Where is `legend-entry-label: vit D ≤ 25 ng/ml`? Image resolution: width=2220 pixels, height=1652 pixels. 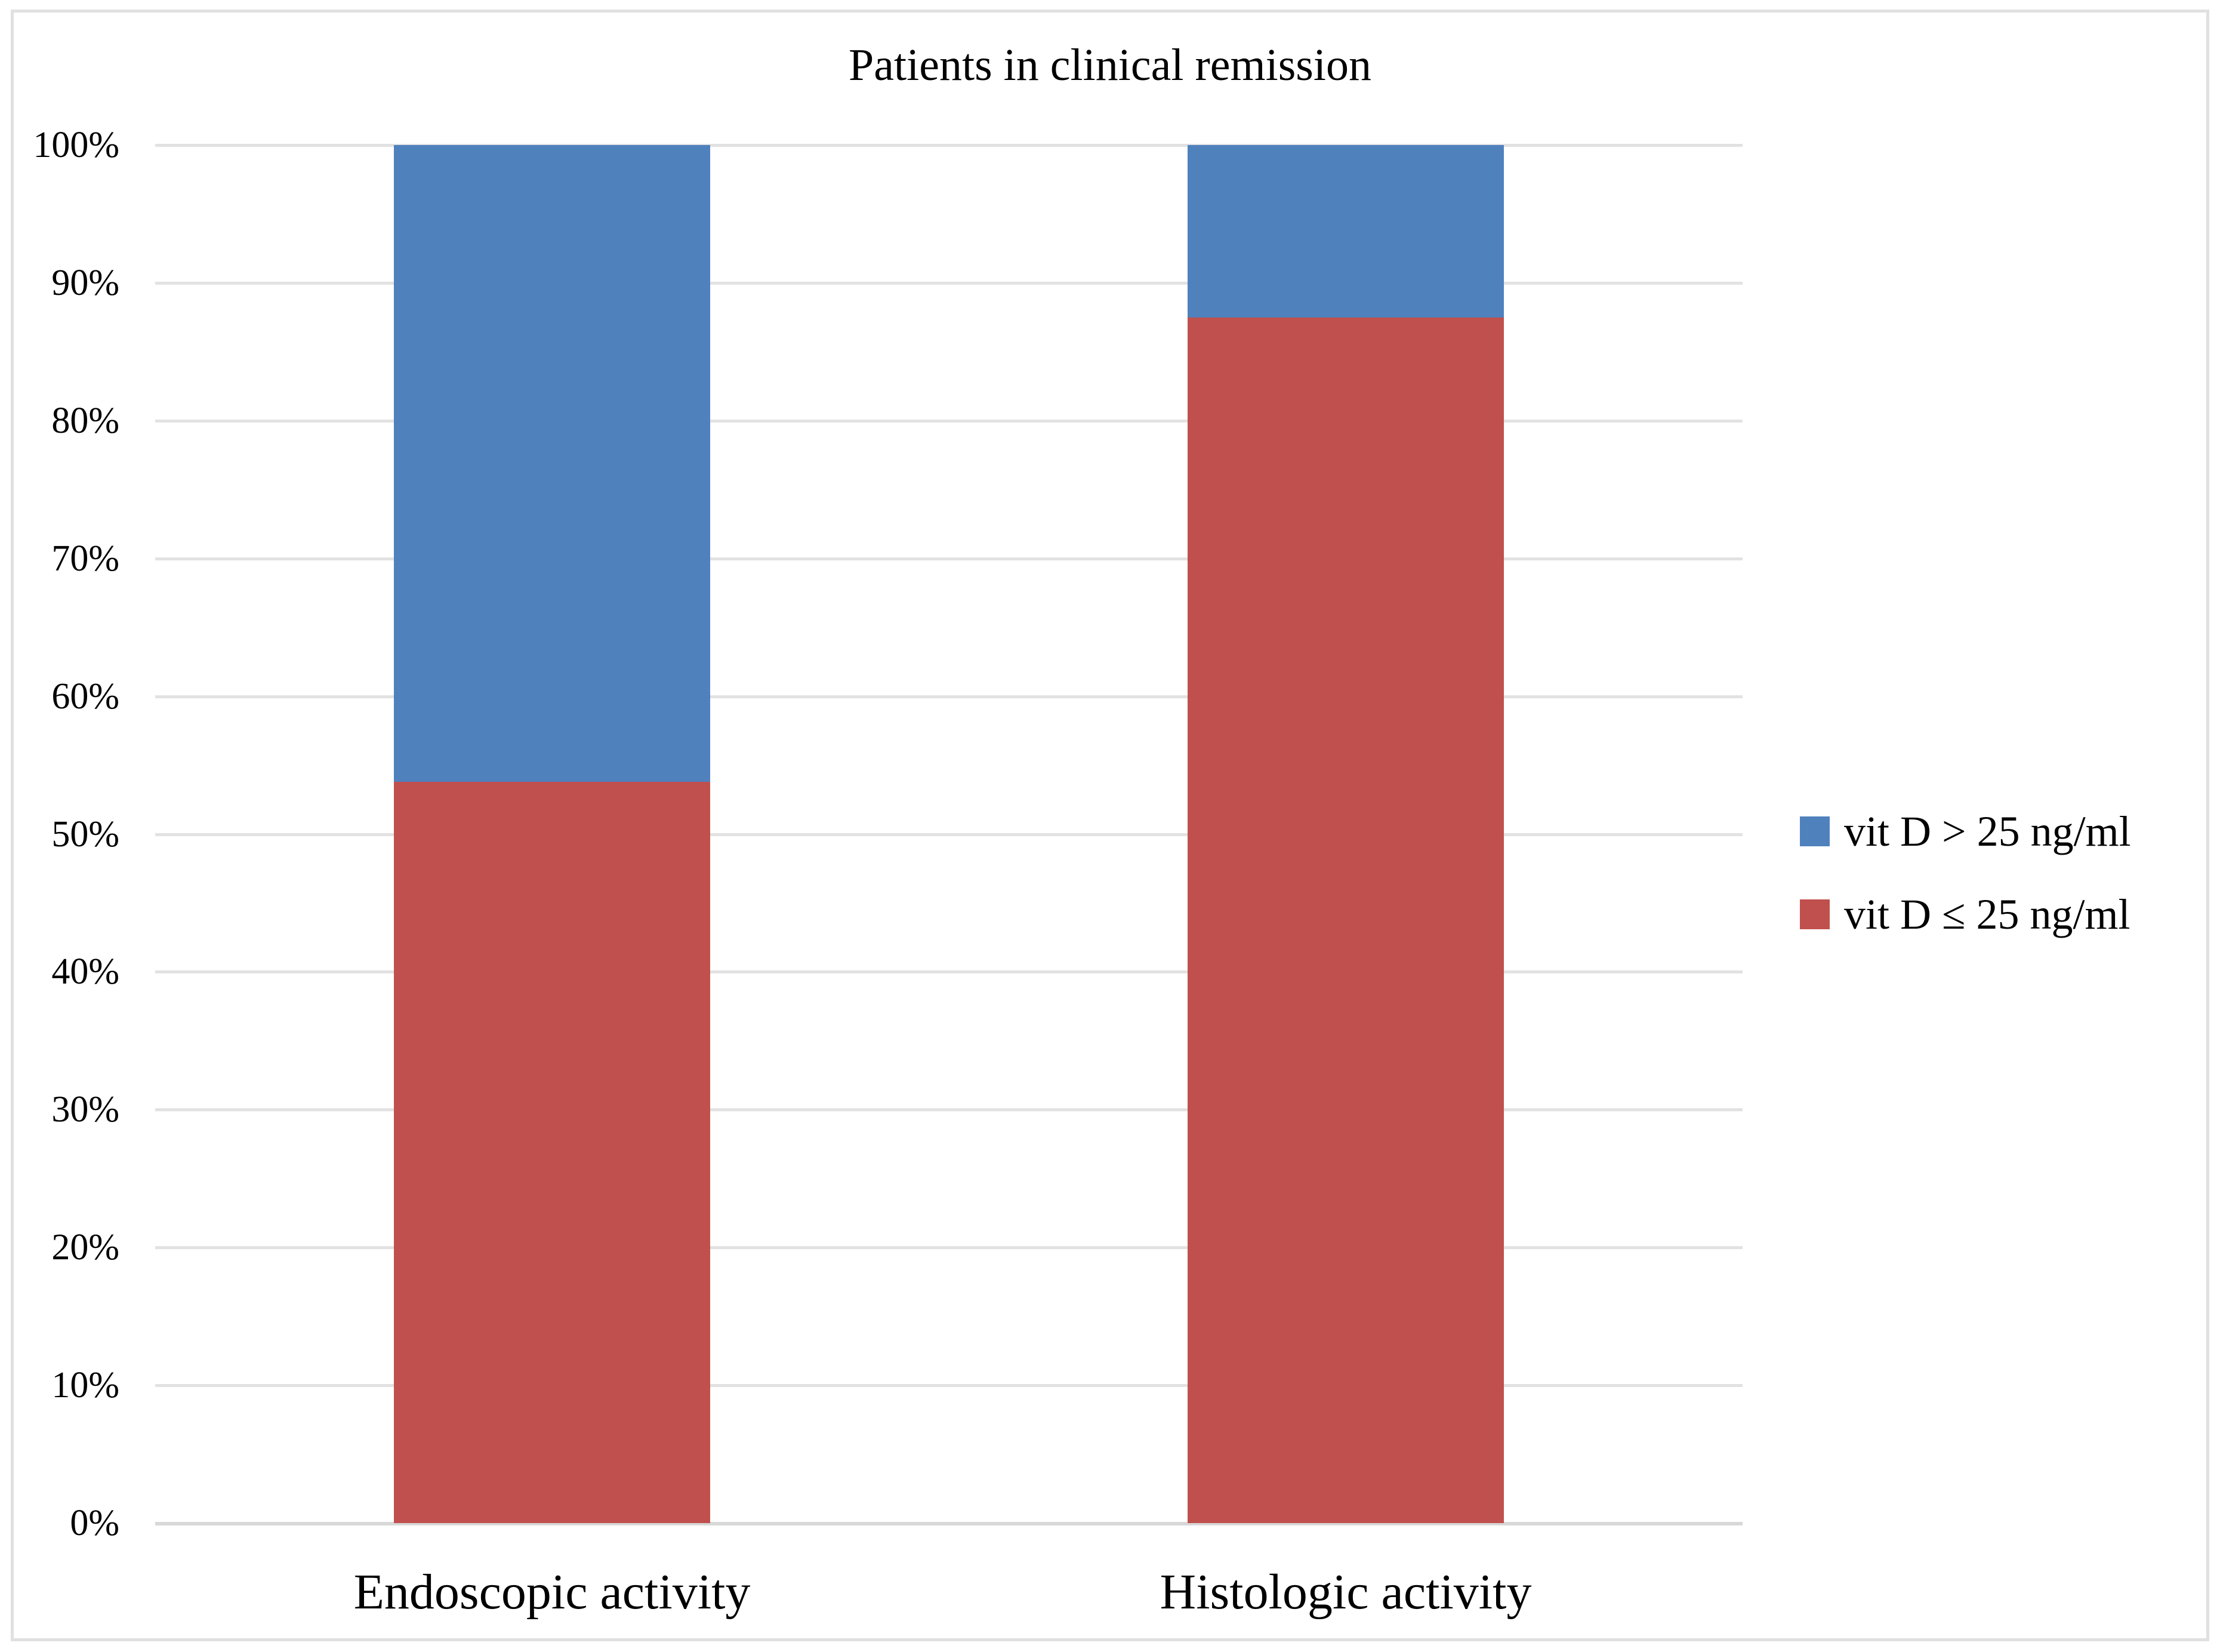
legend-entry-label: vit D ≤ 25 ng/ml is located at coordinates (1987, 914).